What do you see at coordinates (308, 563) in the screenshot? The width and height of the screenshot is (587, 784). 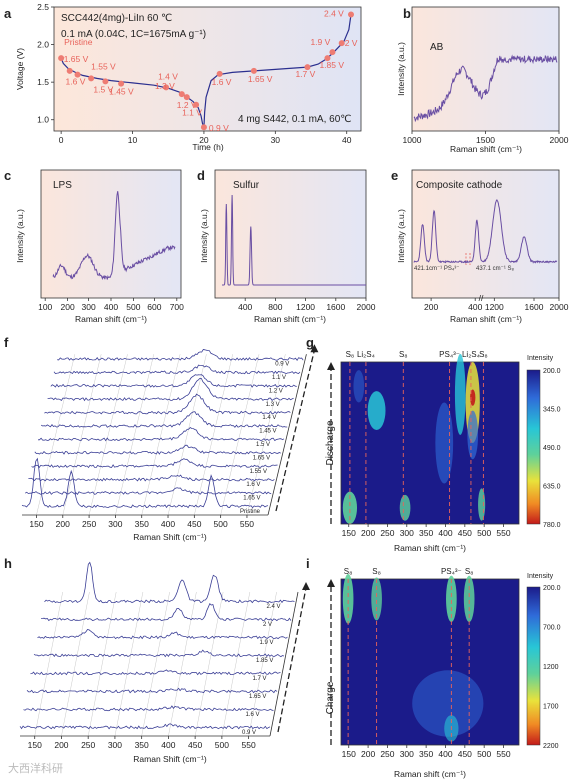 I see `panel-label-i: i` at bounding box center [308, 563].